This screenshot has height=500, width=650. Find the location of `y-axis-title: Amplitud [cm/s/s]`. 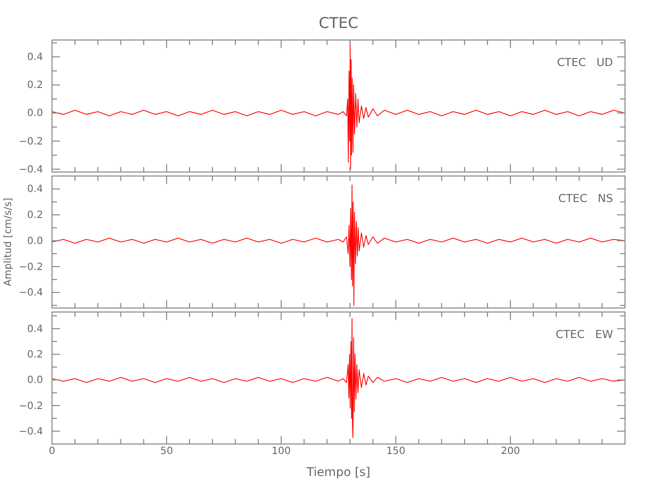

y-axis-title: Amplitud [cm/s/s] is located at coordinates (8, 242).